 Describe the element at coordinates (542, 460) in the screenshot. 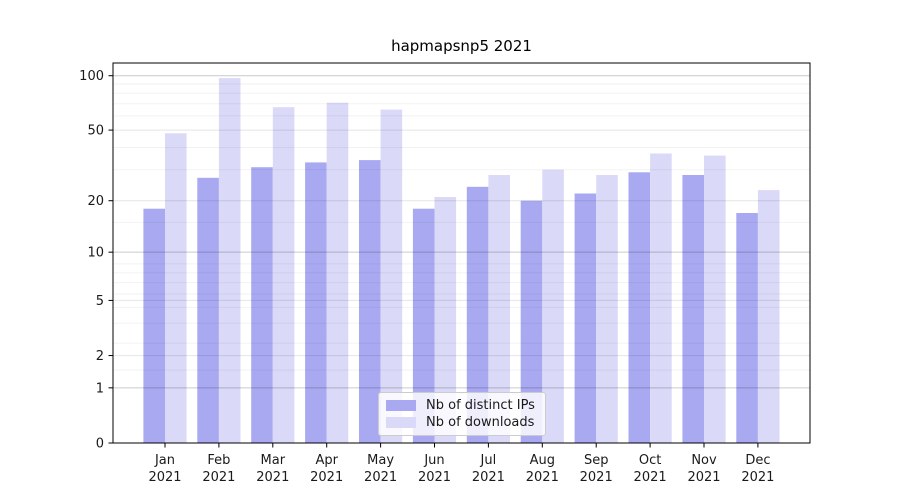

I see `x-tick-label-month: Aug` at that location.